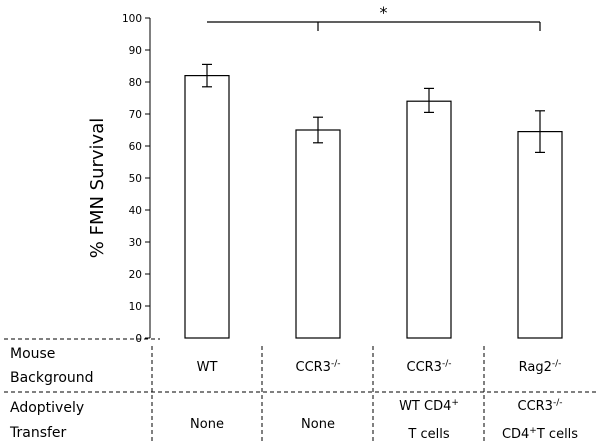 The image size is (598, 444). I want to click on y-tick-label: 10, so click(135, 307).